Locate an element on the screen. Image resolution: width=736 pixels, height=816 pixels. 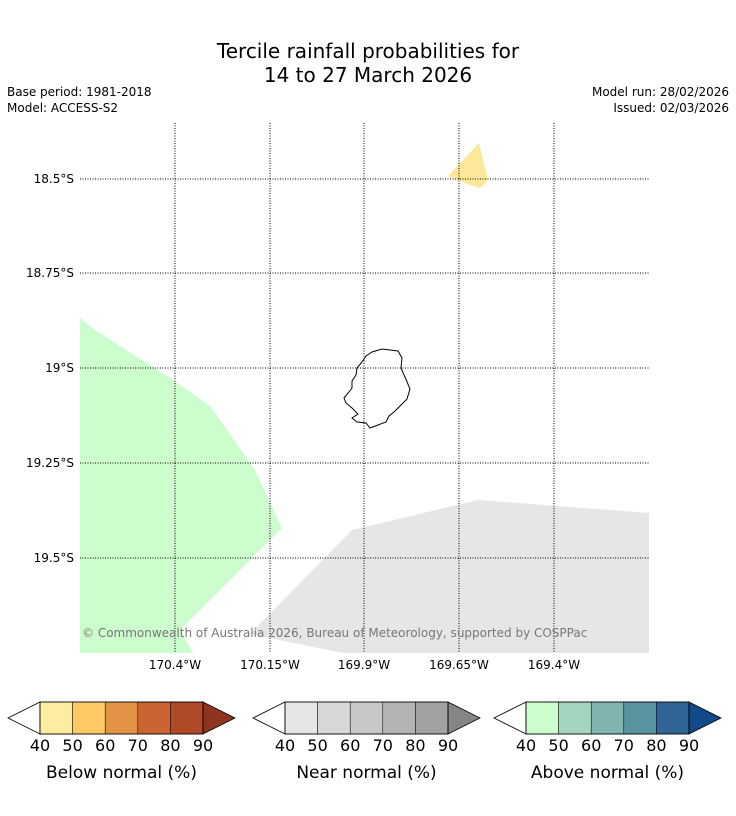
lat-label-18-5s: 18.5°S is located at coordinates (54, 179).